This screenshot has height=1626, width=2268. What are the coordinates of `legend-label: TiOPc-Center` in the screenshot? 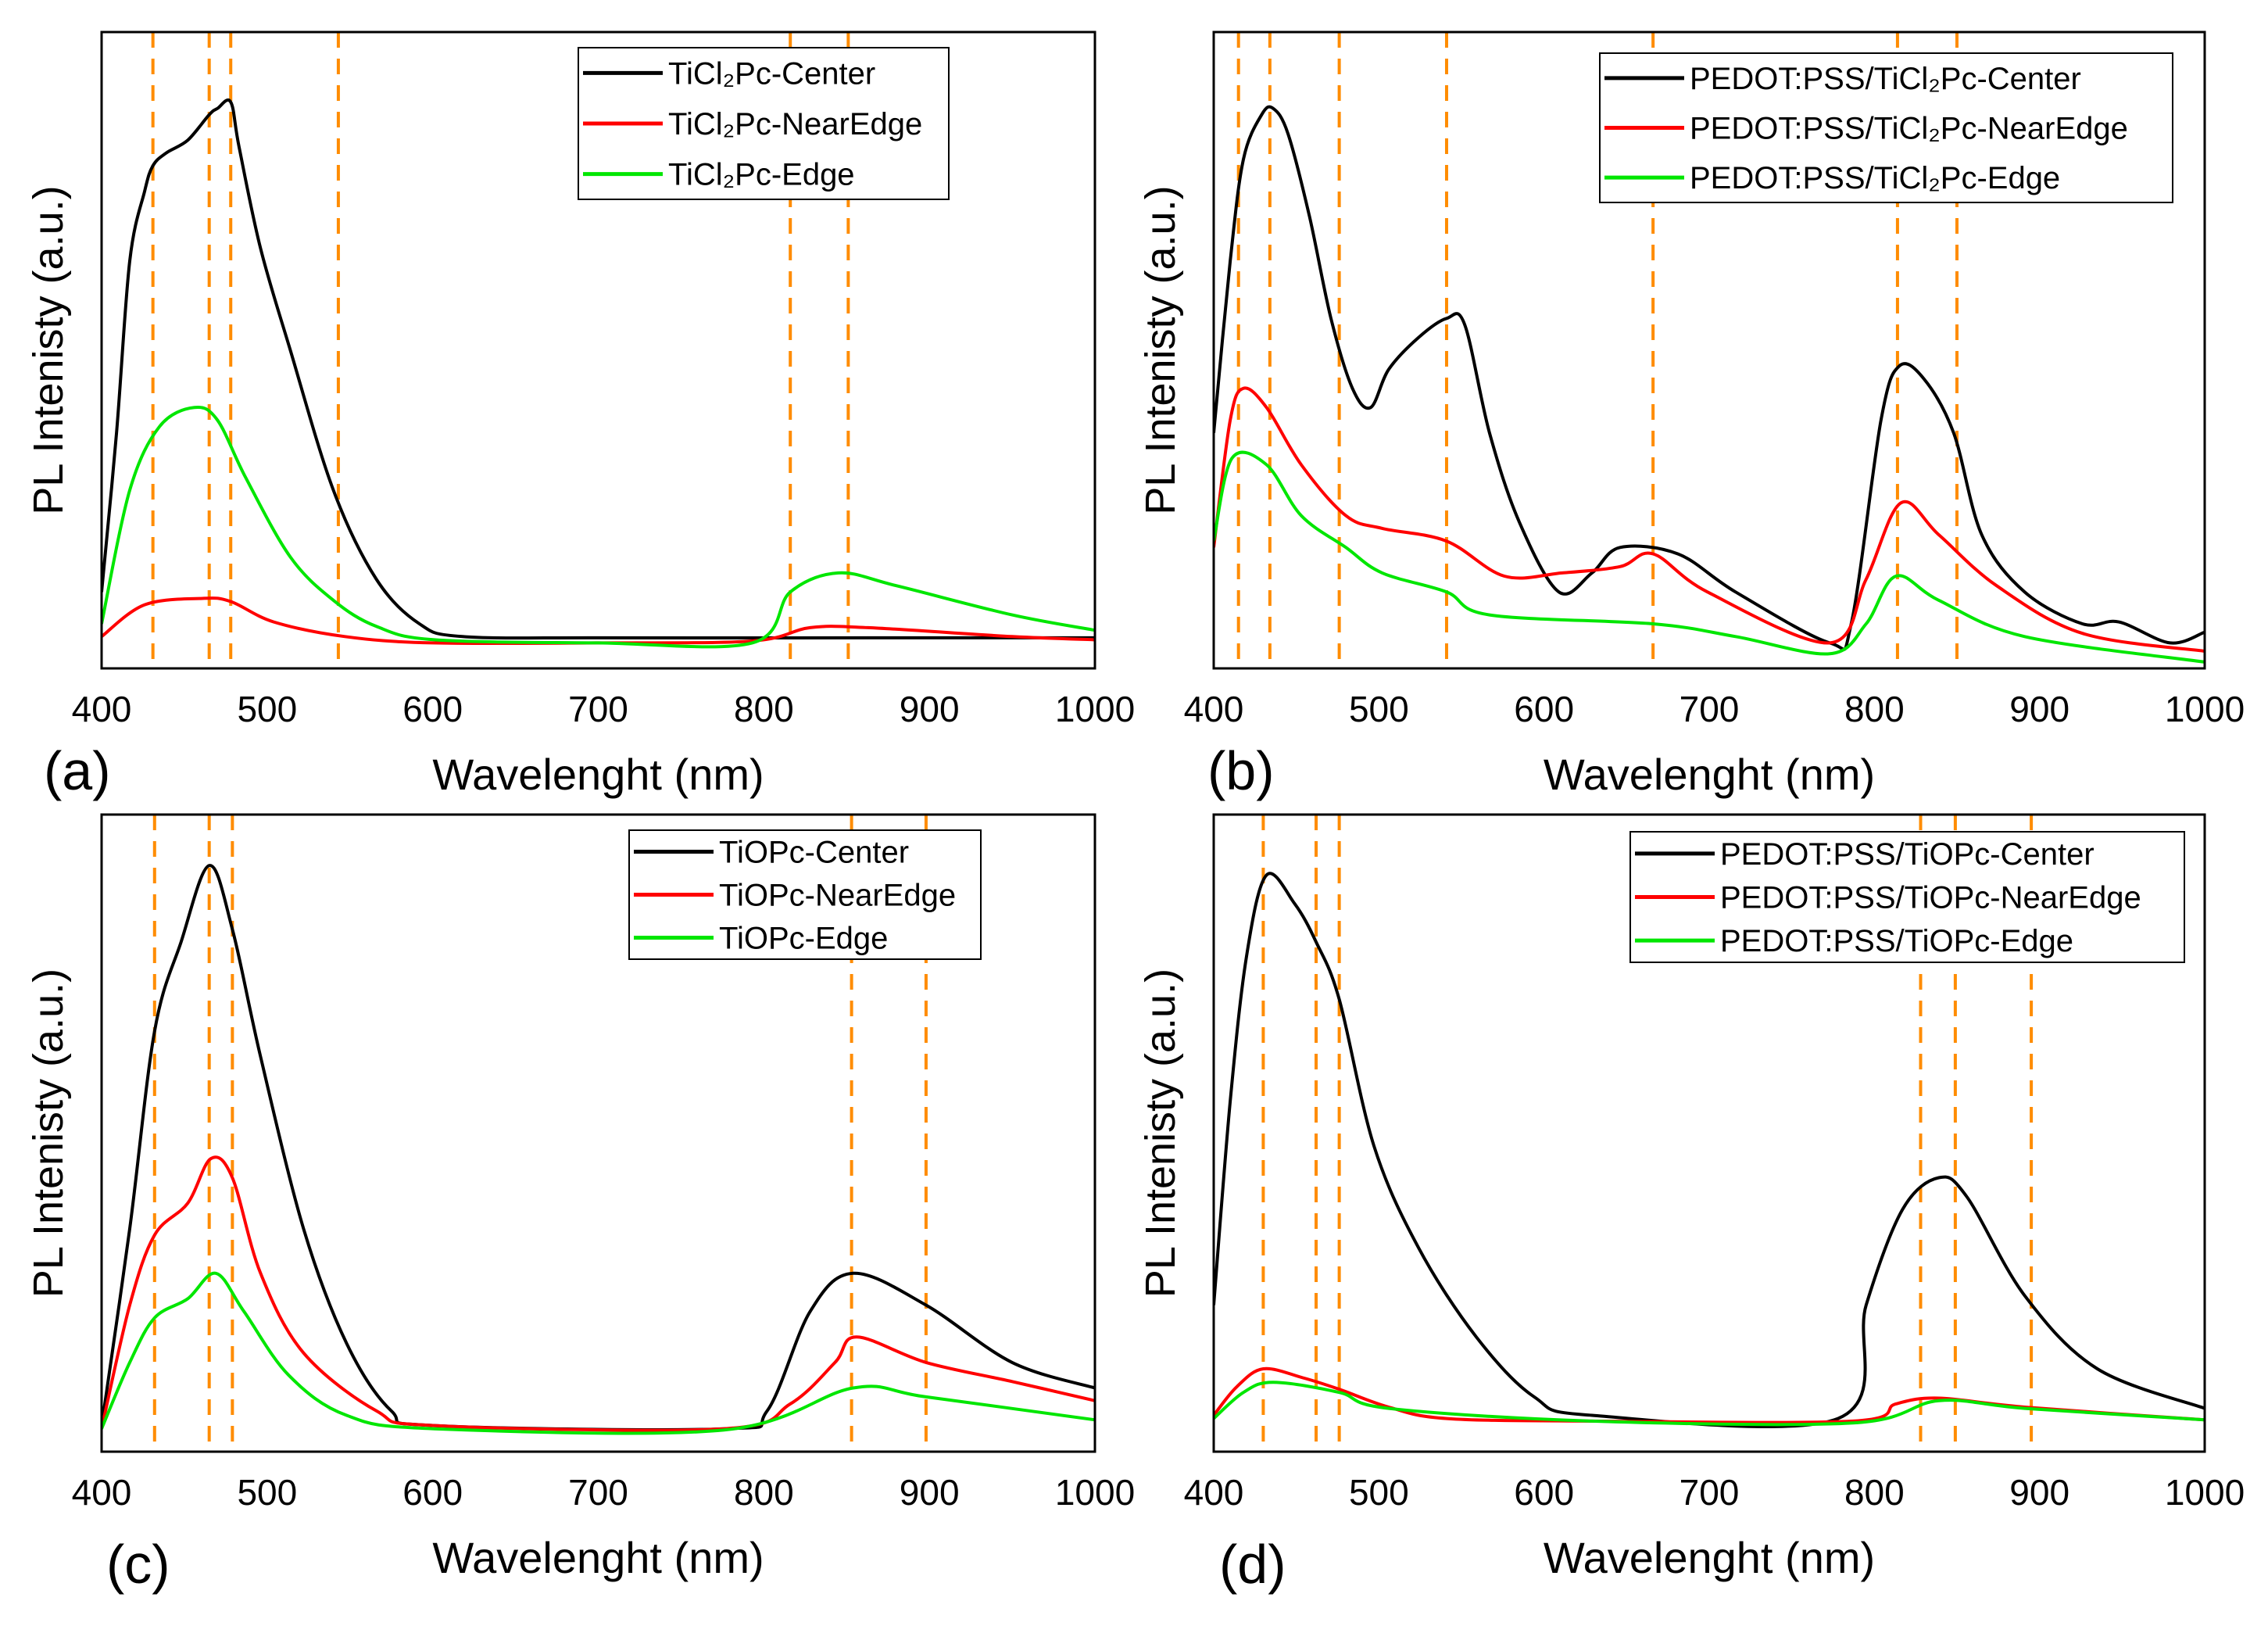 It's located at (814, 853).